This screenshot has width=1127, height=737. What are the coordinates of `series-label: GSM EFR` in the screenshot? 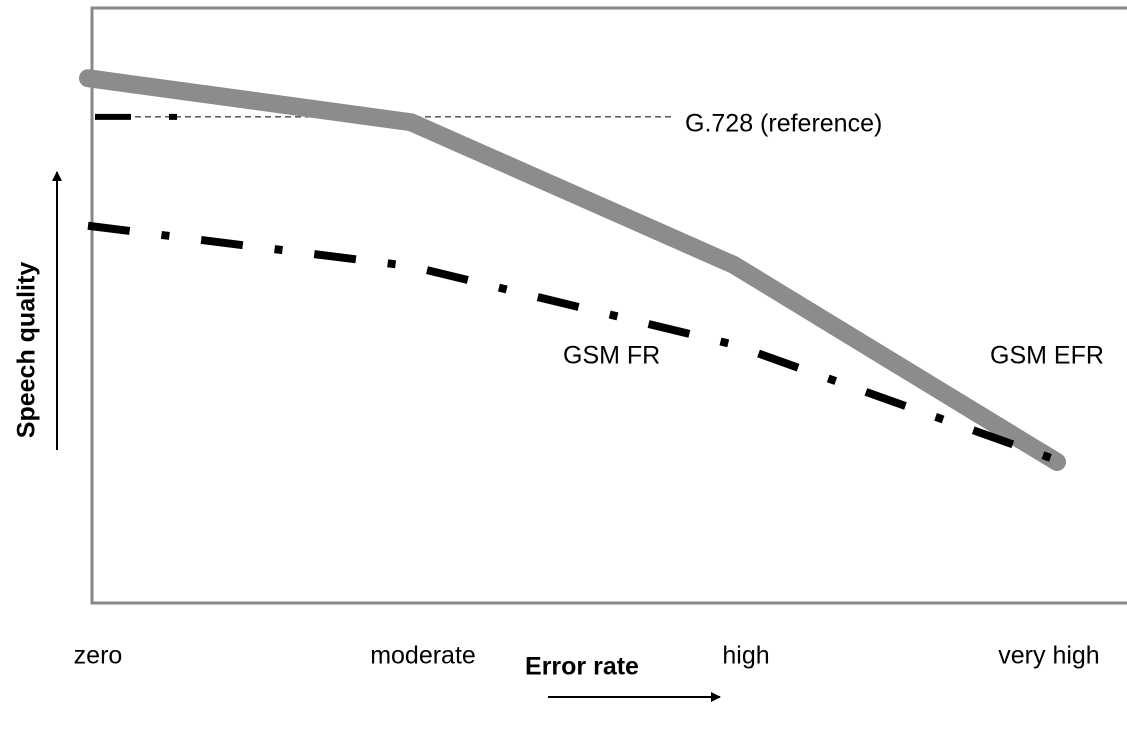 It's located at (1047, 356).